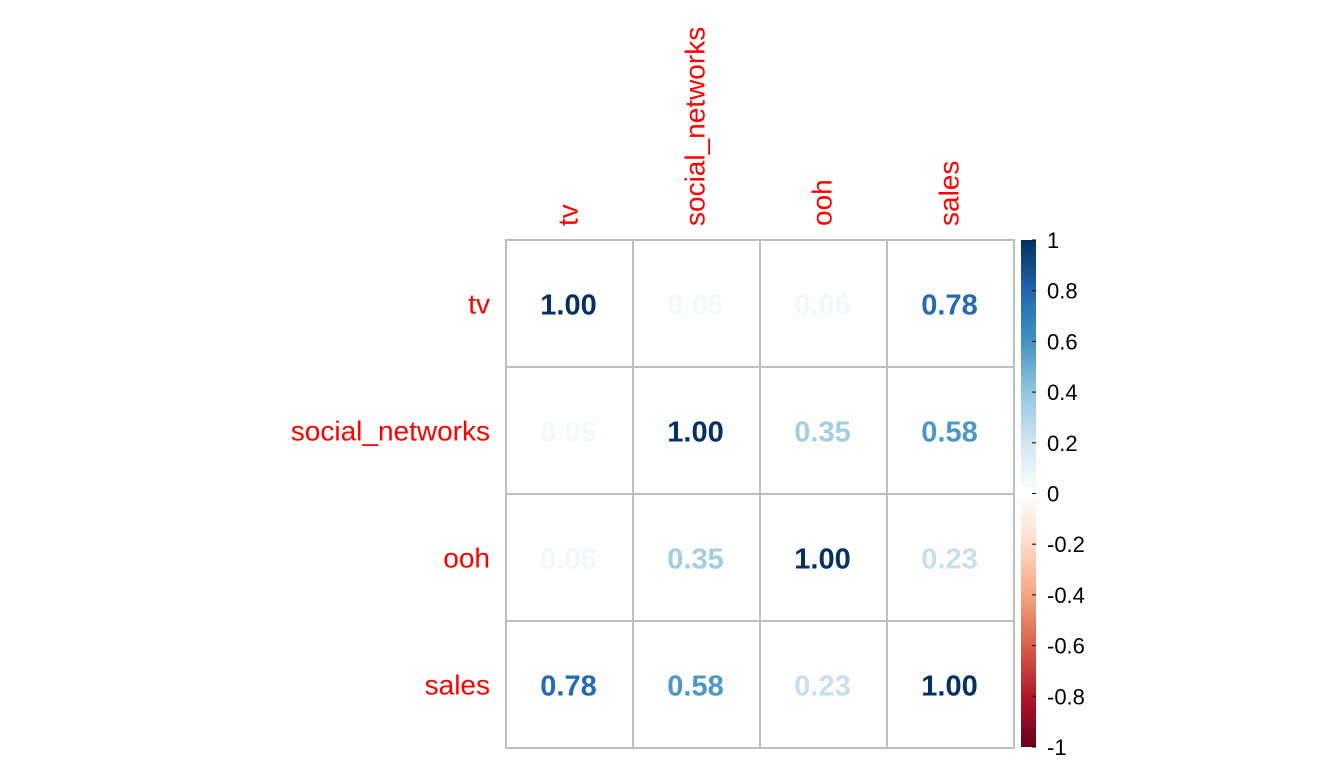  What do you see at coordinates (1028, 493) in the screenshot?
I see `color-legend-bar` at bounding box center [1028, 493].